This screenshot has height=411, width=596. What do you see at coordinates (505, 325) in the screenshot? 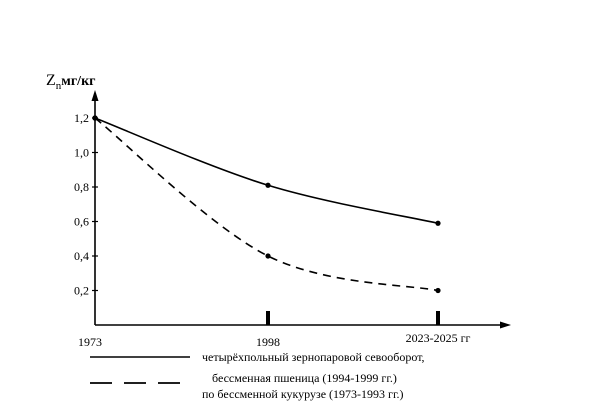
I see `x-axis-arrow` at bounding box center [505, 325].